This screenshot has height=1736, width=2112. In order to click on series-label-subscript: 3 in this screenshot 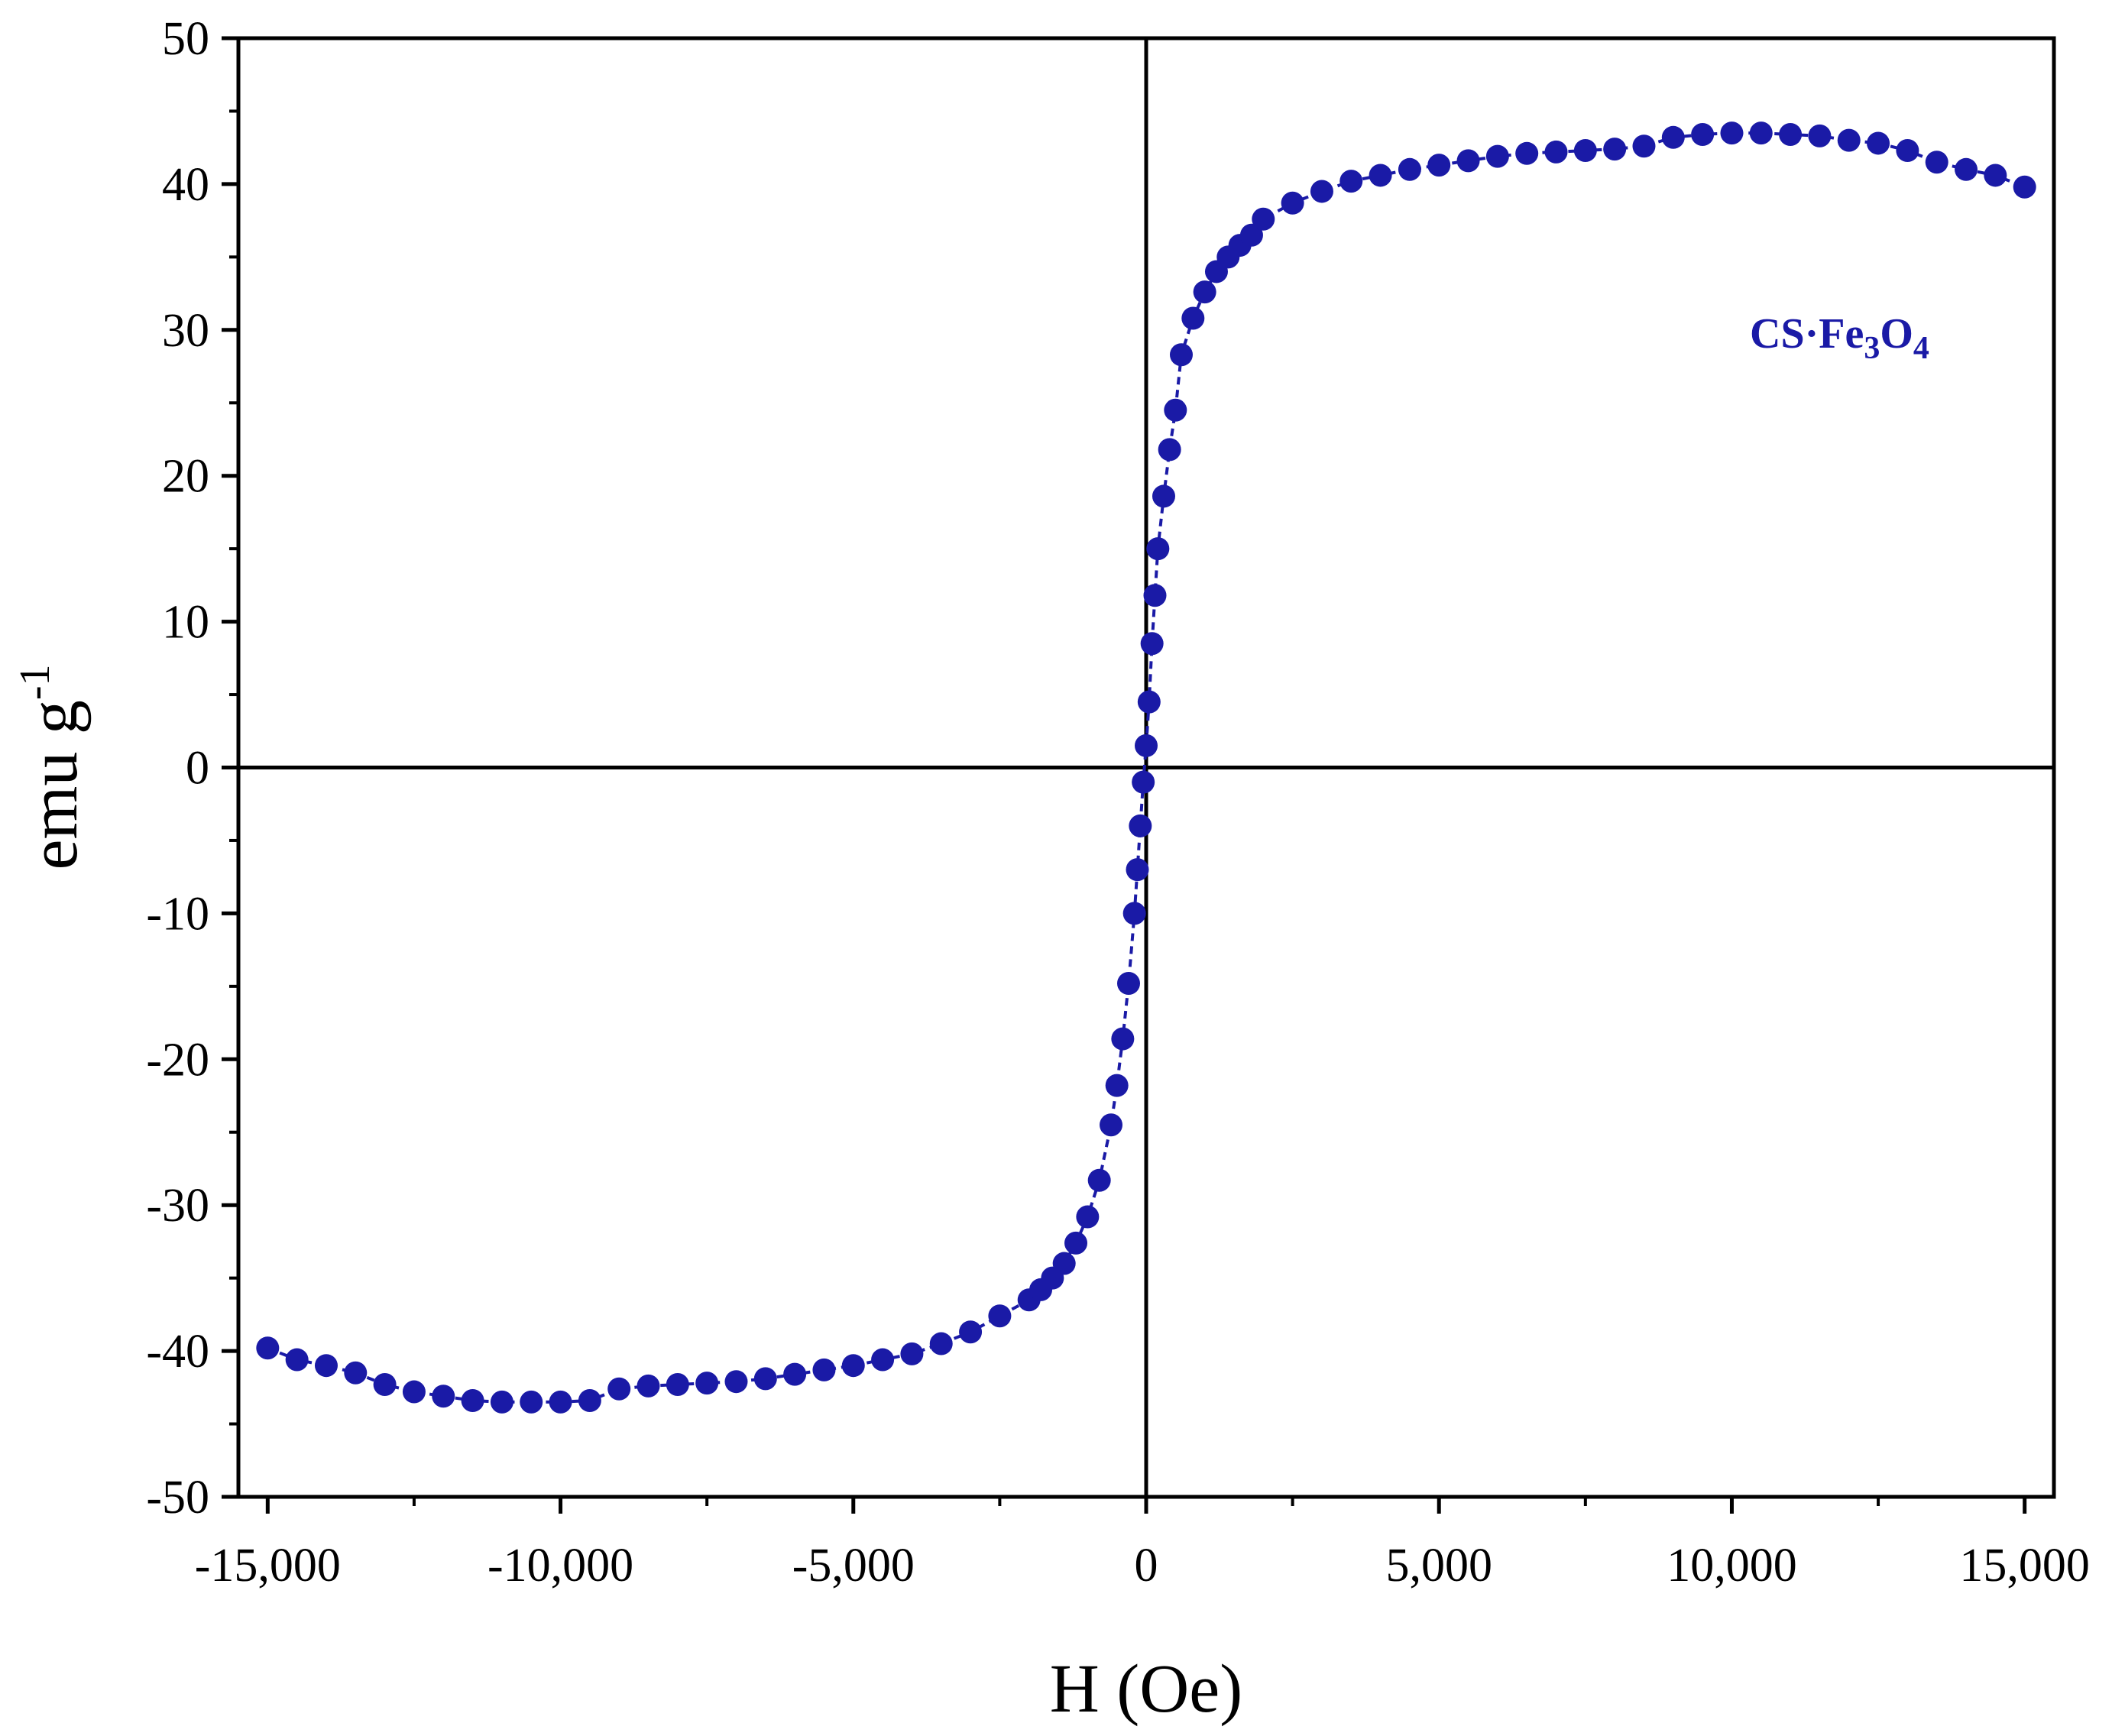, I will do `click(1872, 349)`.